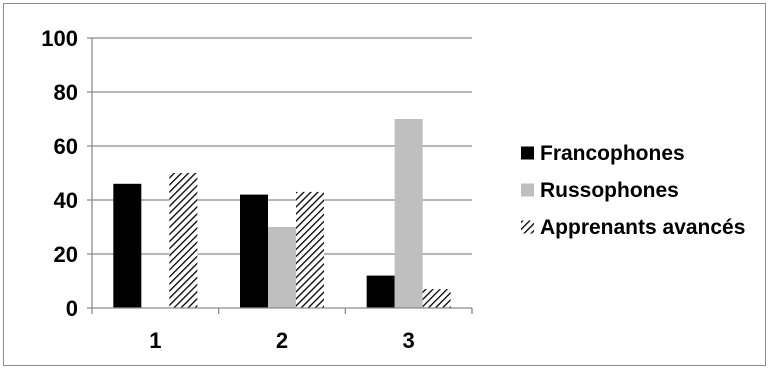  What do you see at coordinates (66, 146) in the screenshot?
I see `y-tick-label: 60` at bounding box center [66, 146].